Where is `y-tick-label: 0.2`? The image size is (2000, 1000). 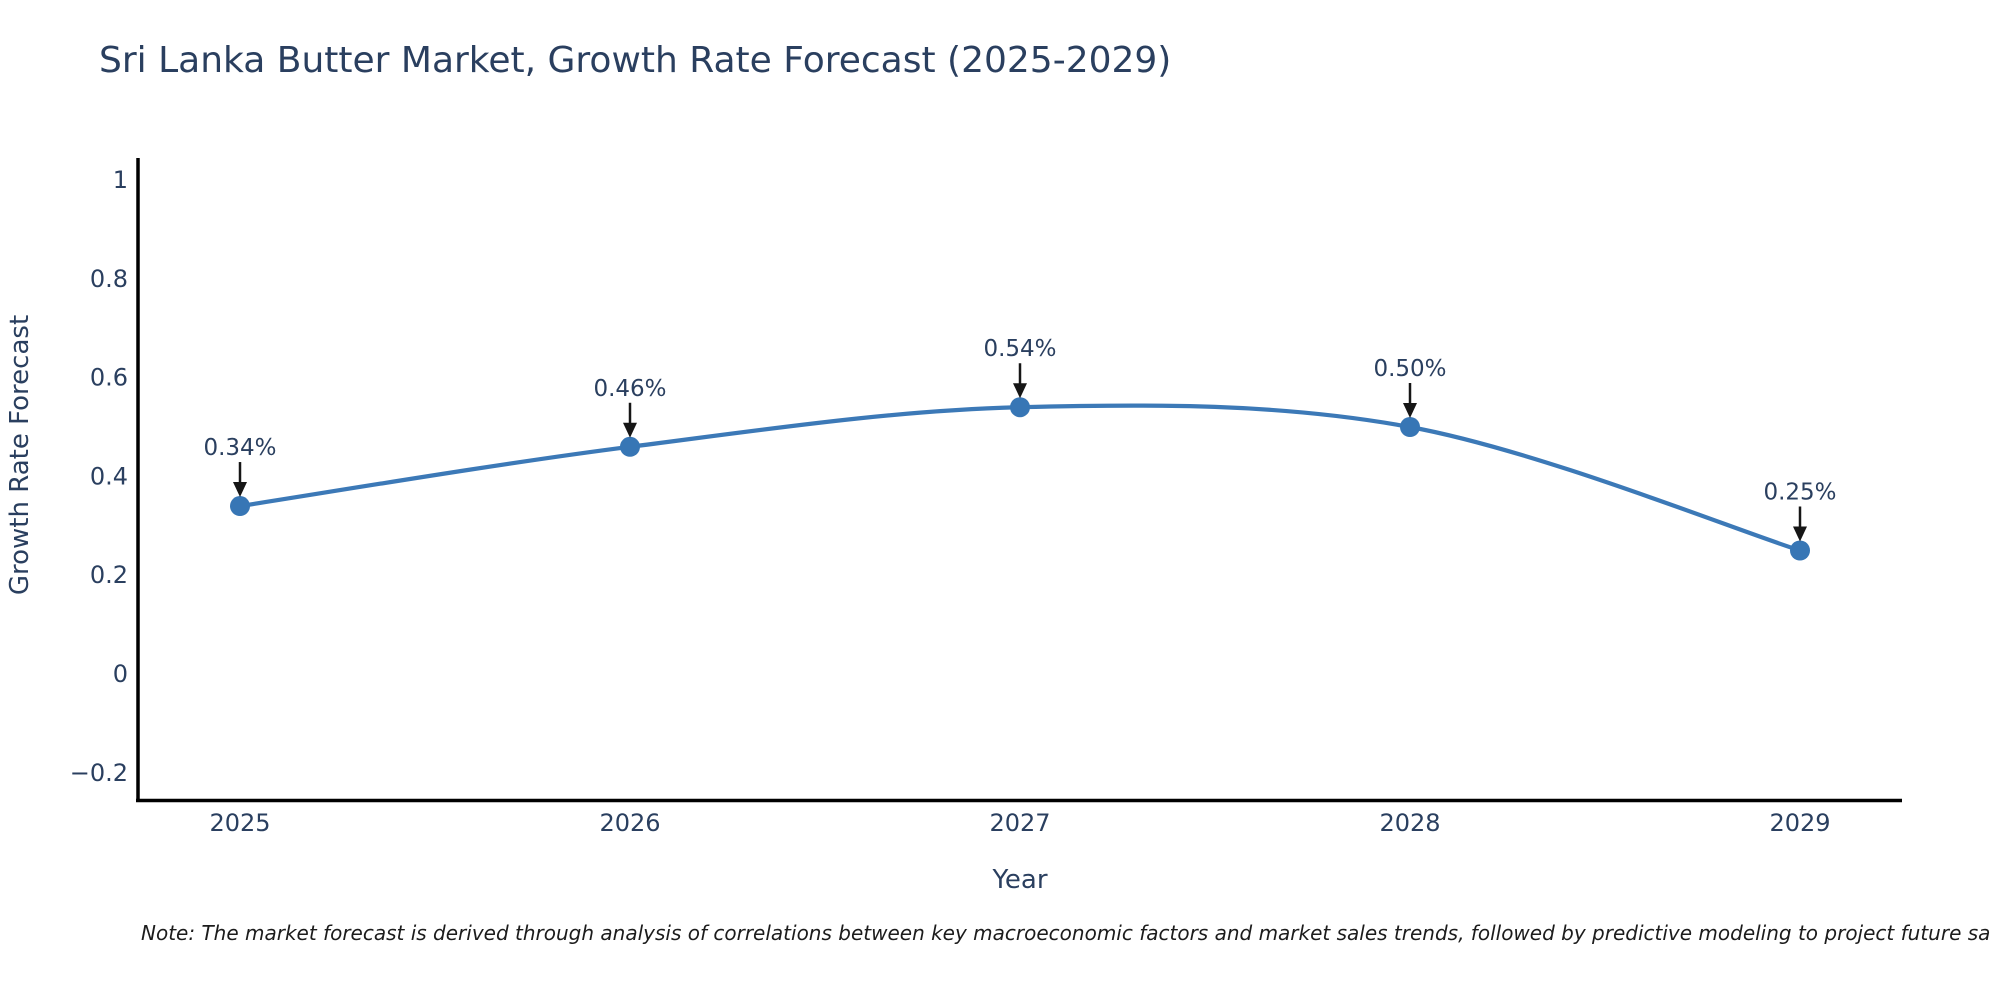 y-tick-label: 0.2 is located at coordinates (109, 575).